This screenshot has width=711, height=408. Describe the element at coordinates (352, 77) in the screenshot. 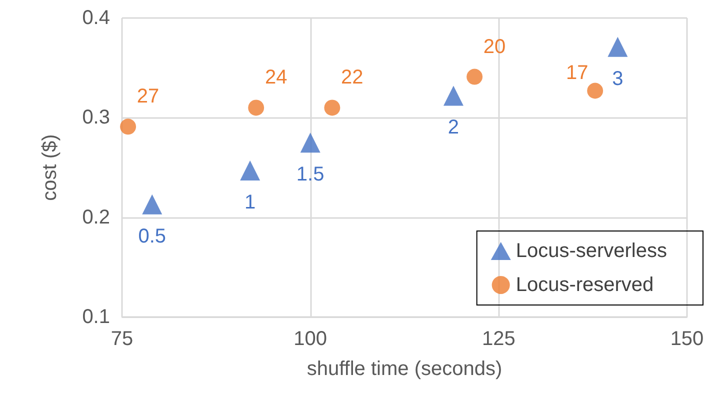

I see `annotation: 22` at that location.